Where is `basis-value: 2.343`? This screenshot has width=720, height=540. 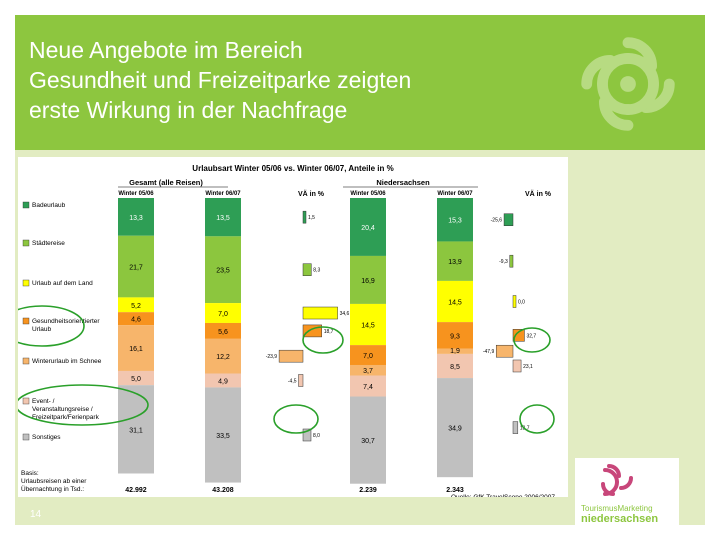 basis-value: 2.343 is located at coordinates (455, 490).